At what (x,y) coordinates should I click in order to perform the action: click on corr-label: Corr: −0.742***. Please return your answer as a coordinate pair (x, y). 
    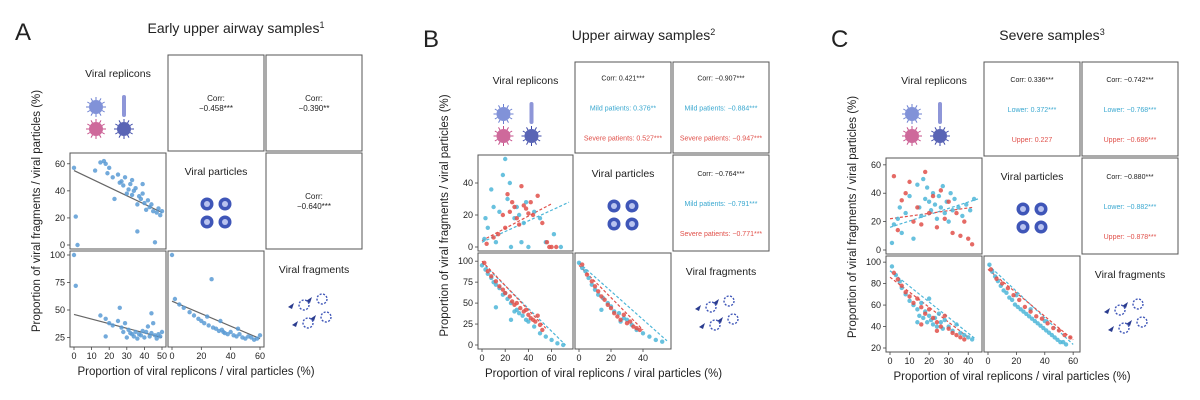
    Looking at the image, I should click on (1130, 80).